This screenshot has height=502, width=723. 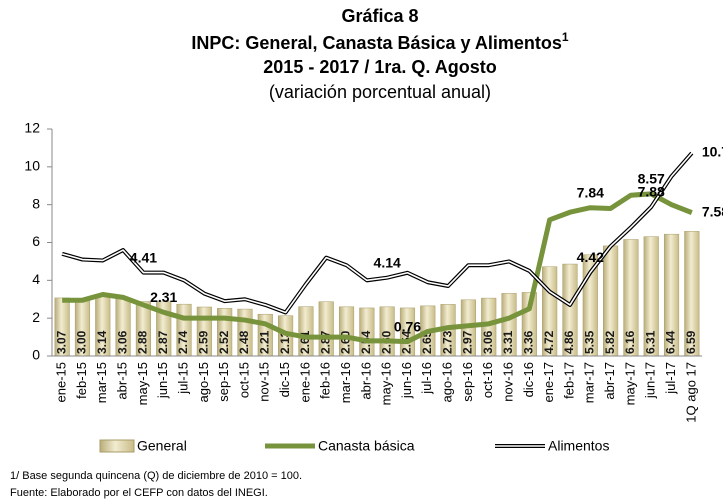 I want to click on title-note-mark: 1, so click(x=565, y=37).